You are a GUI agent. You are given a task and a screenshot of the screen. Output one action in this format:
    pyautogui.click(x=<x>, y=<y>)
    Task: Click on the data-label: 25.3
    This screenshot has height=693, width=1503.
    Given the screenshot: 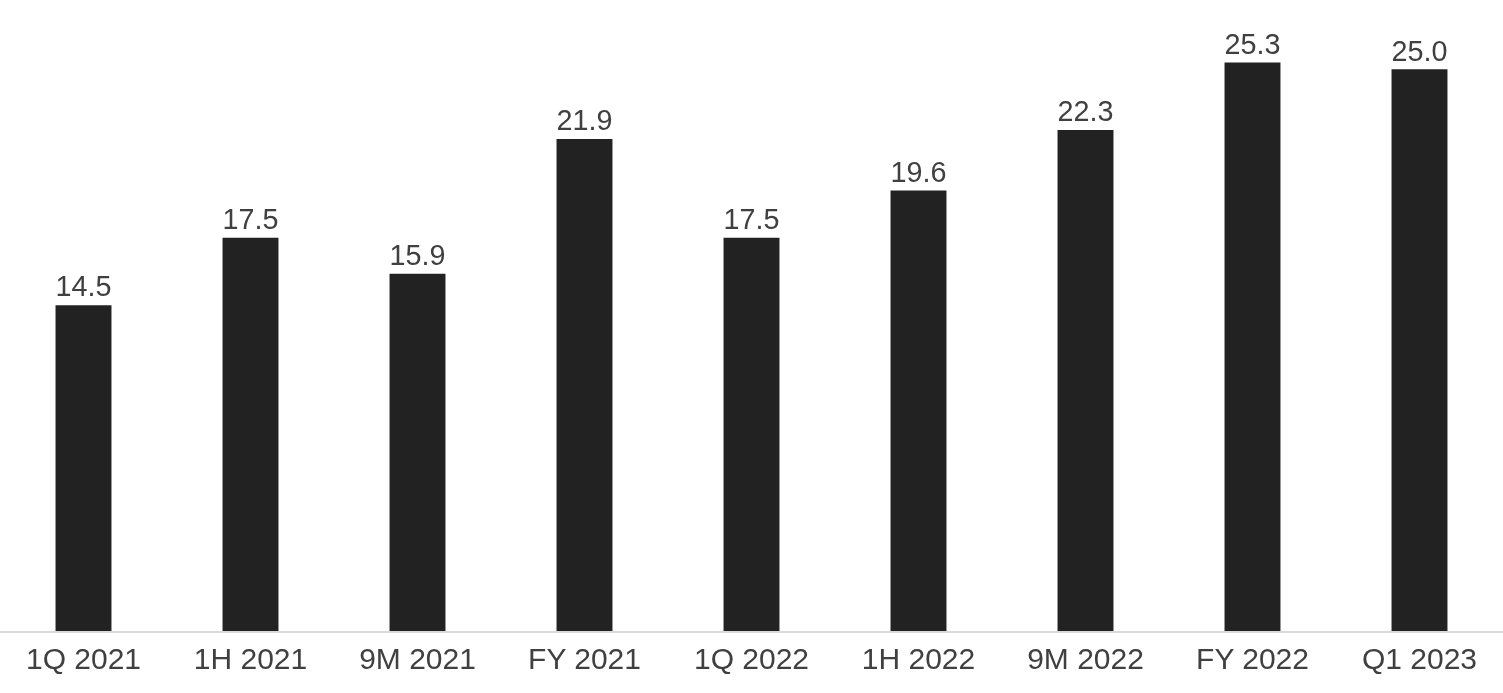 What is the action you would take?
    pyautogui.click(x=1252, y=43)
    